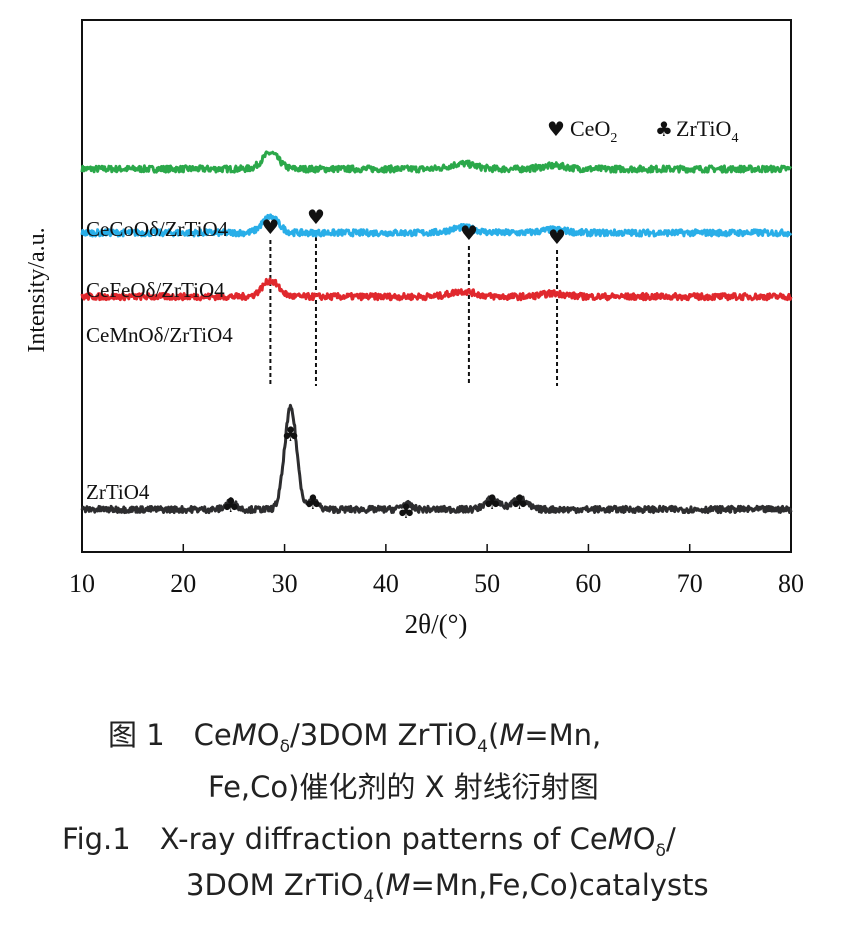 The height and width of the screenshot is (944, 861). I want to click on x-axis-ticks: 10 20 30 40 50 60 70 80, so click(436, 571).